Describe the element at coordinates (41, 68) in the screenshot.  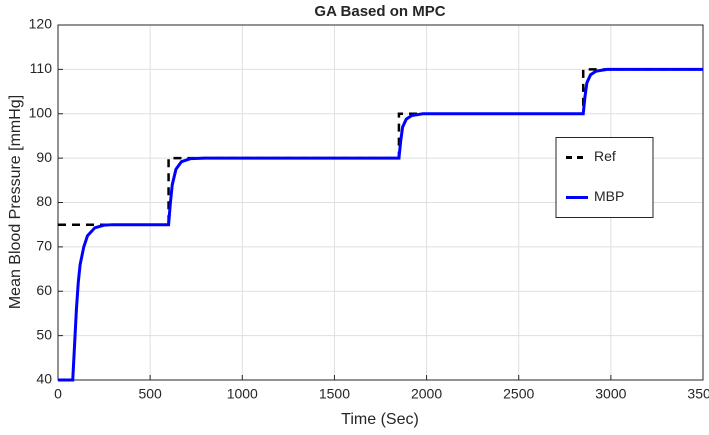
I see `y-tick-label: 110` at that location.